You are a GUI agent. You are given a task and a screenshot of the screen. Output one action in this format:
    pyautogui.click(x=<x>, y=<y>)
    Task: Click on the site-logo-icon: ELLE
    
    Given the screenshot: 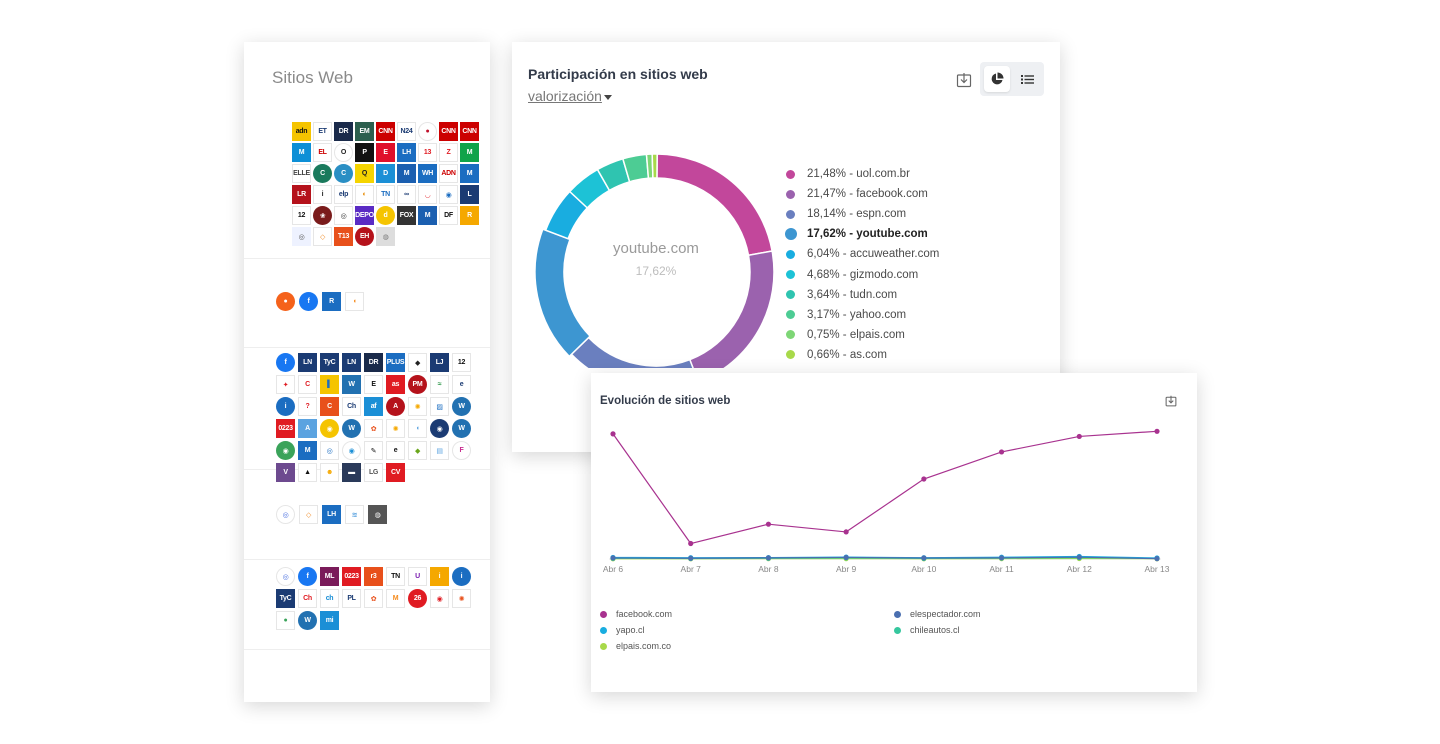 What is the action you would take?
    pyautogui.click(x=301, y=173)
    